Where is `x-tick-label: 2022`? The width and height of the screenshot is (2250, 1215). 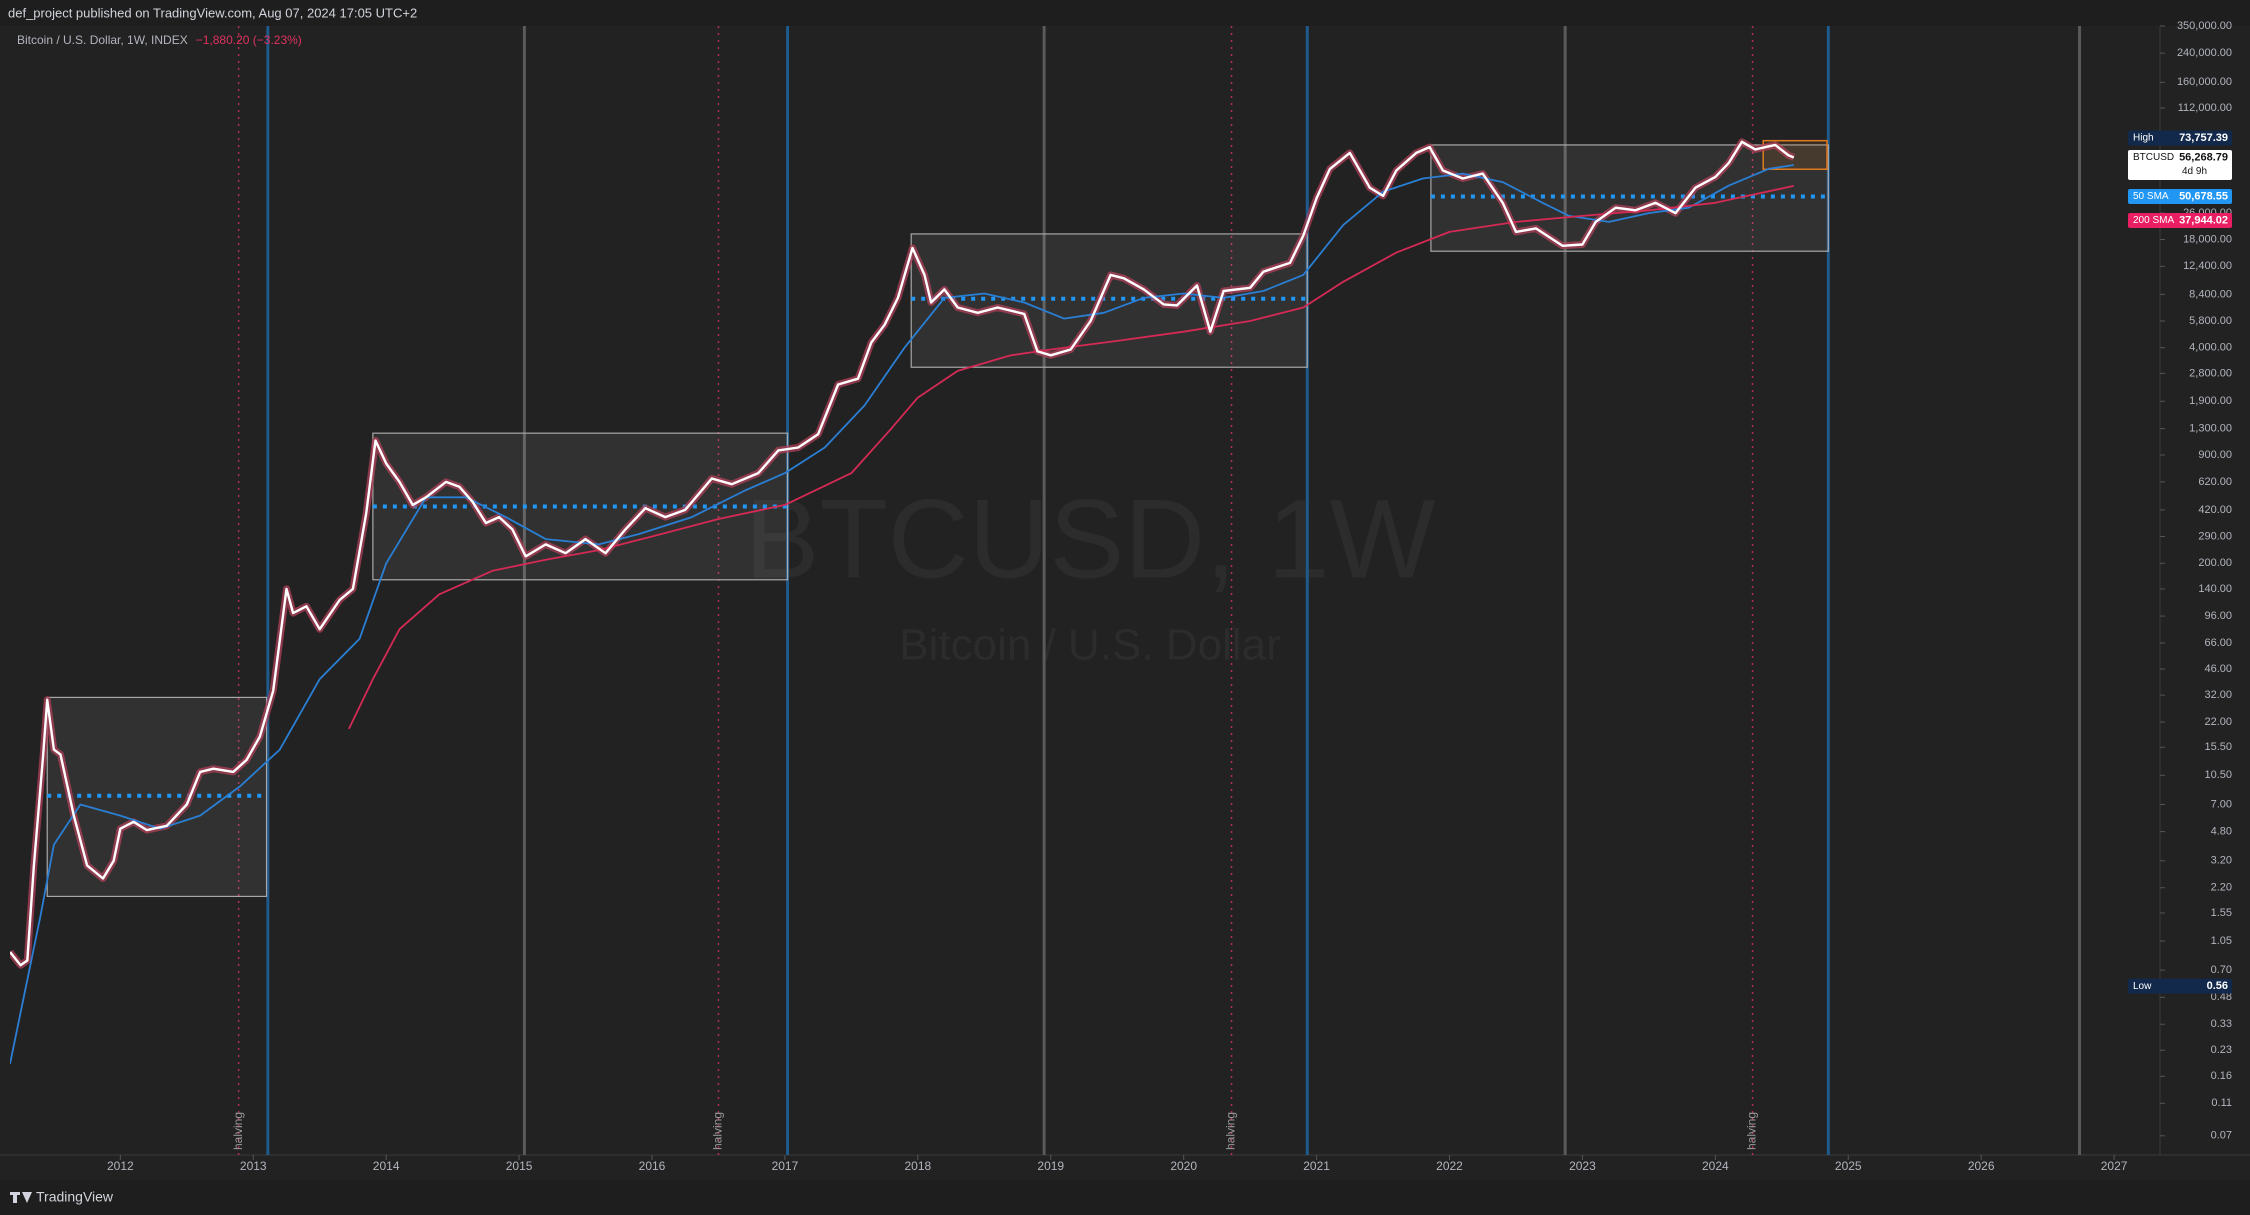
x-tick-label: 2022 is located at coordinates (1449, 1166).